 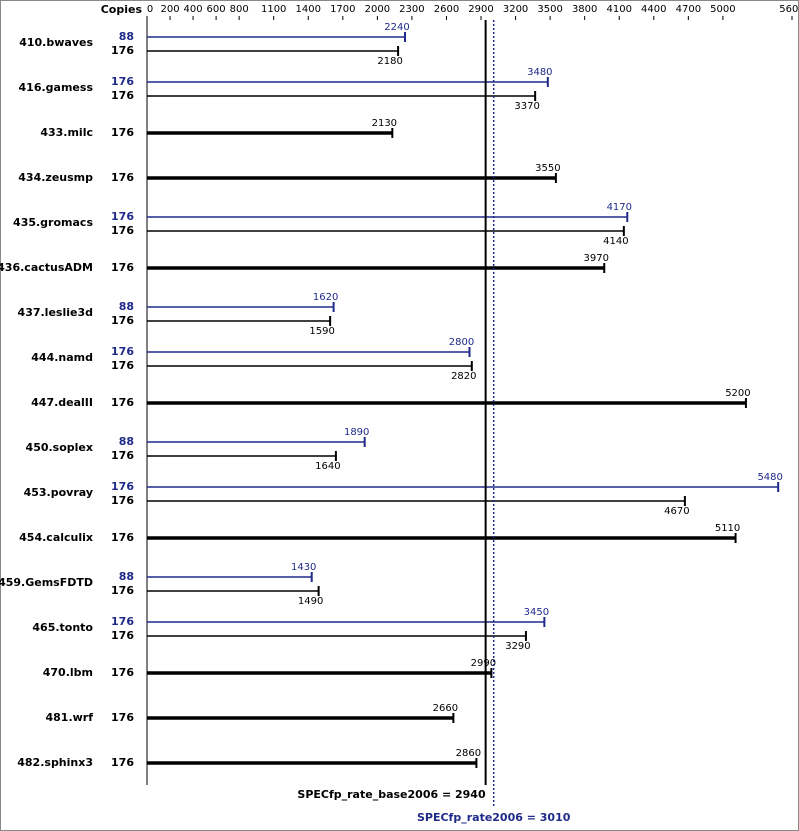 I want to click on value-label: 5200, so click(x=737, y=393).